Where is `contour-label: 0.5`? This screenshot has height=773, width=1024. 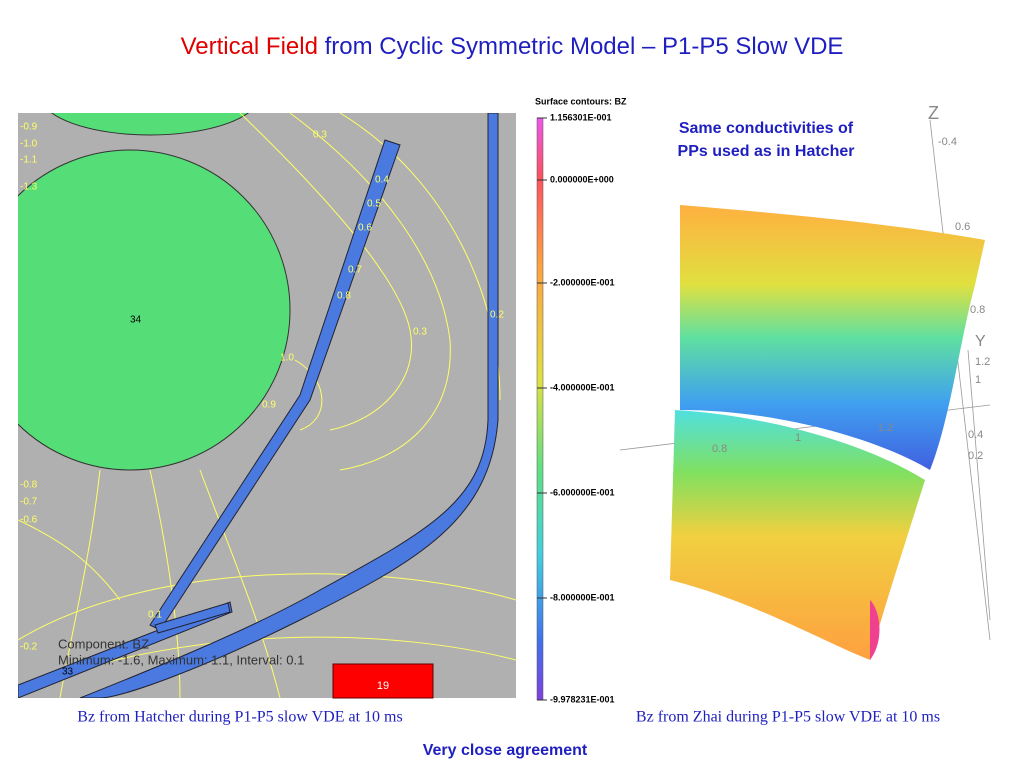
contour-label: 0.5 is located at coordinates (374, 204).